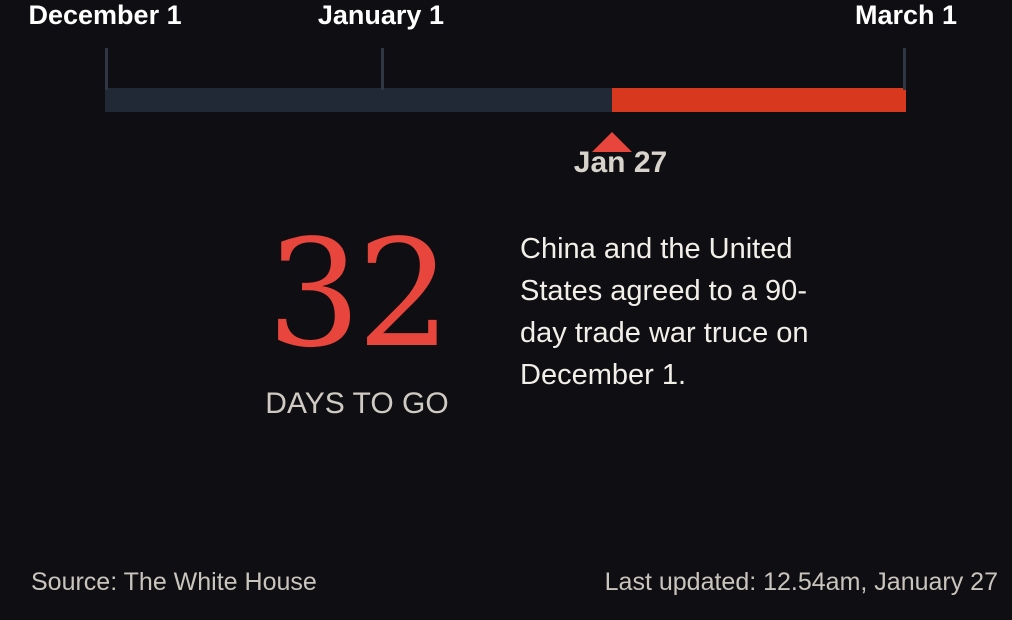 The image size is (1012, 620). Describe the element at coordinates (612, 142) in the screenshot. I see `today-marker-icon` at that location.